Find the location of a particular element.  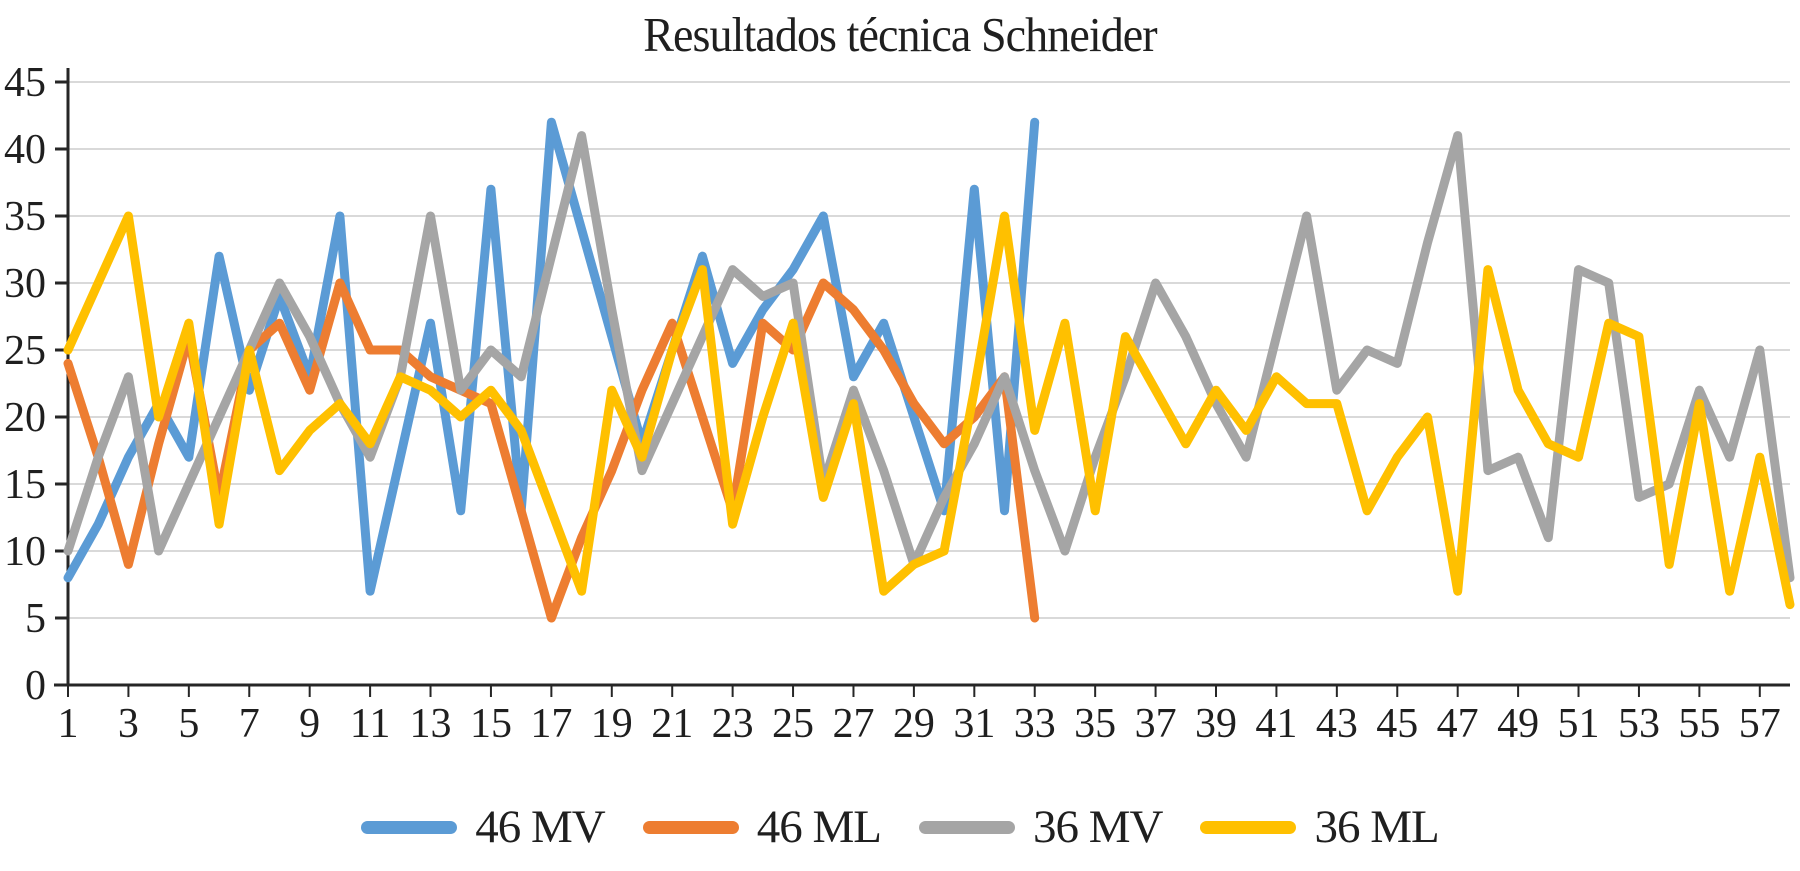

legend-item-46ml: 46 ML is located at coordinates (762, 827).